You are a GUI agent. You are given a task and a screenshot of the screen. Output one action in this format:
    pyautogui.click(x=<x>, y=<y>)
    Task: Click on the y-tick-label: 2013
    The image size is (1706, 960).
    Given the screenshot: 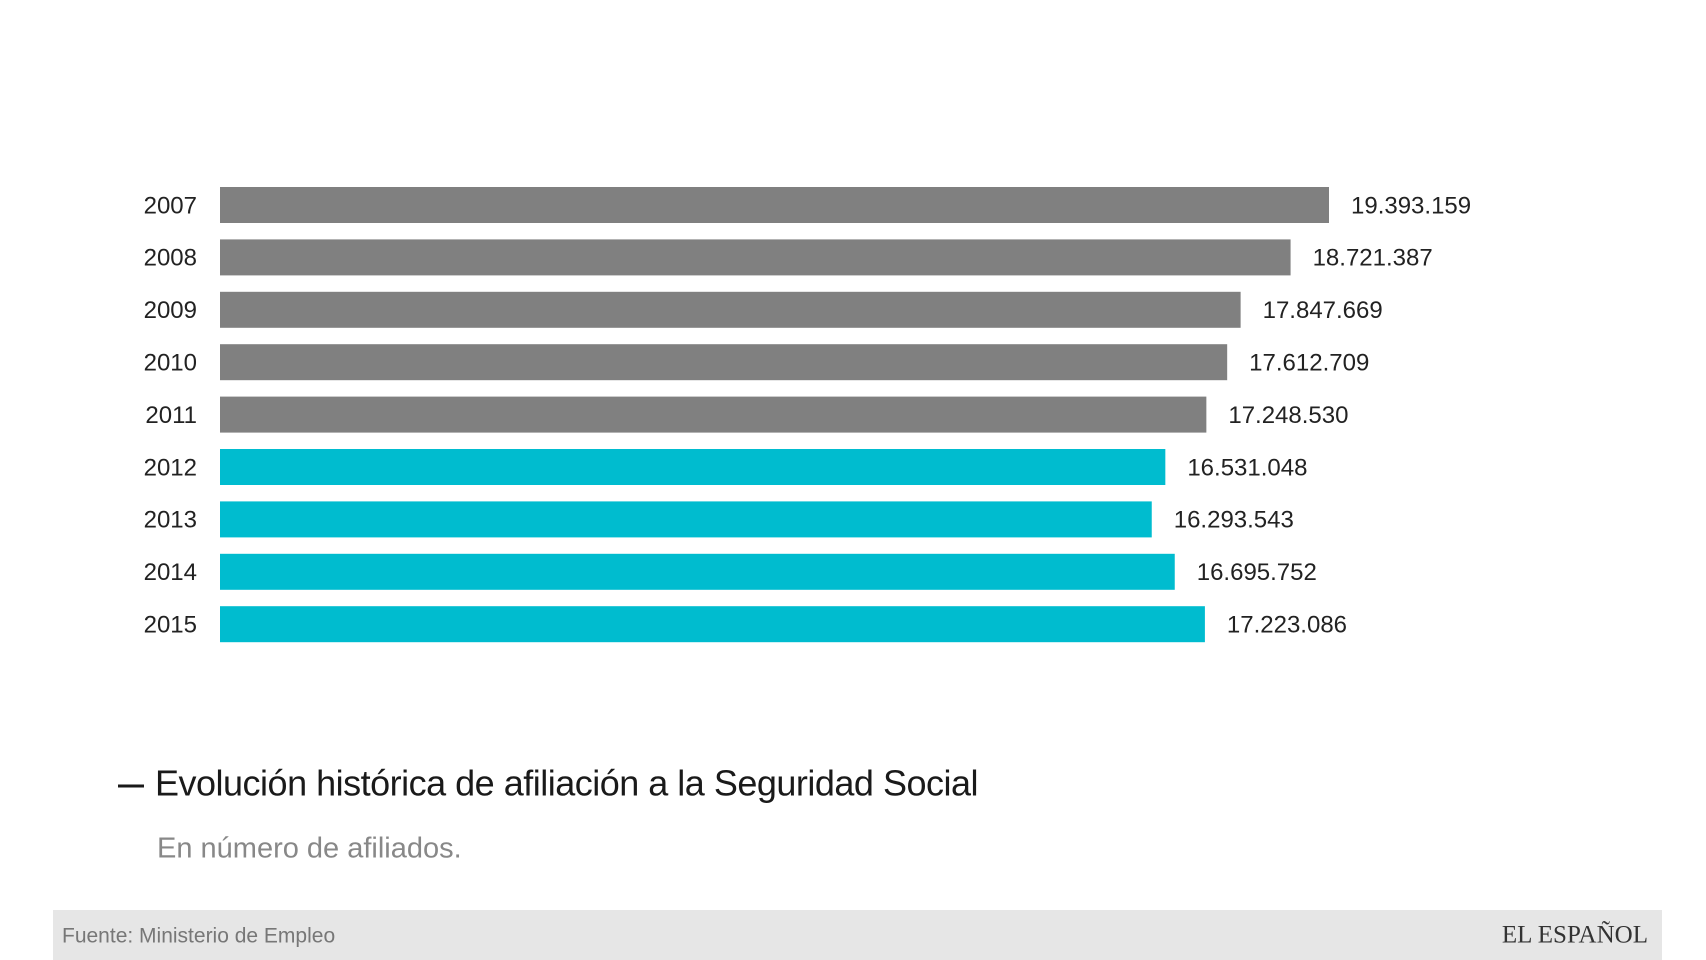 What is the action you would take?
    pyautogui.click(x=170, y=520)
    